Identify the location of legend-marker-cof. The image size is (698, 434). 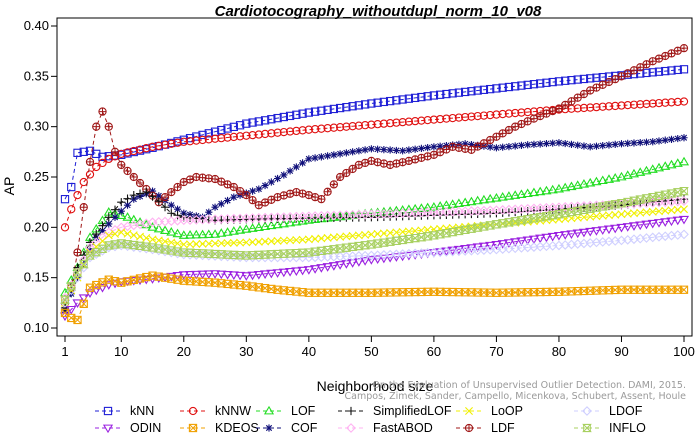
(269, 428).